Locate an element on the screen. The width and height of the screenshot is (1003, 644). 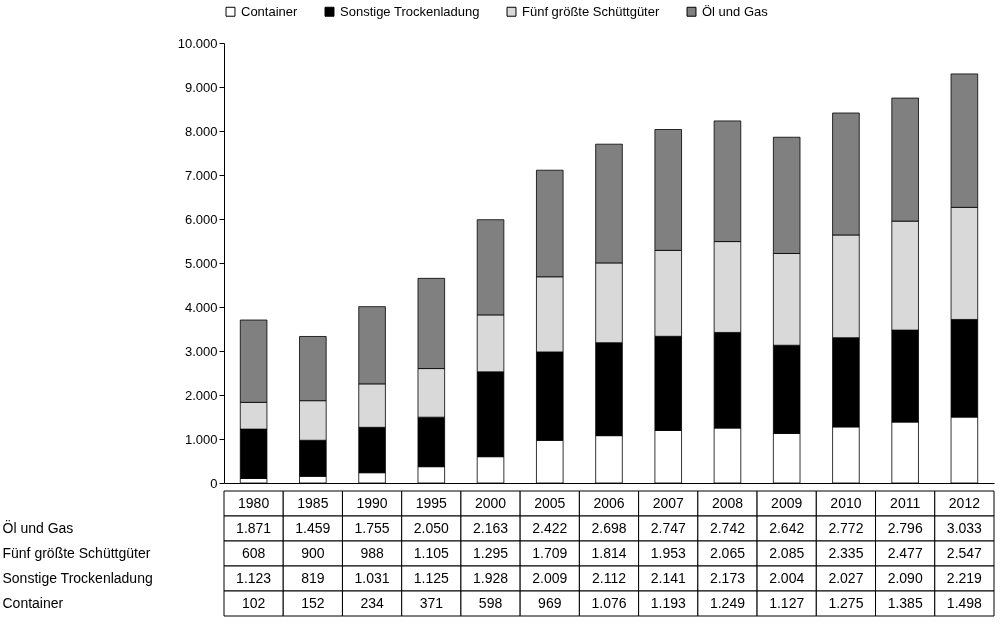
x-tick-label: 2007 is located at coordinates (668, 502).